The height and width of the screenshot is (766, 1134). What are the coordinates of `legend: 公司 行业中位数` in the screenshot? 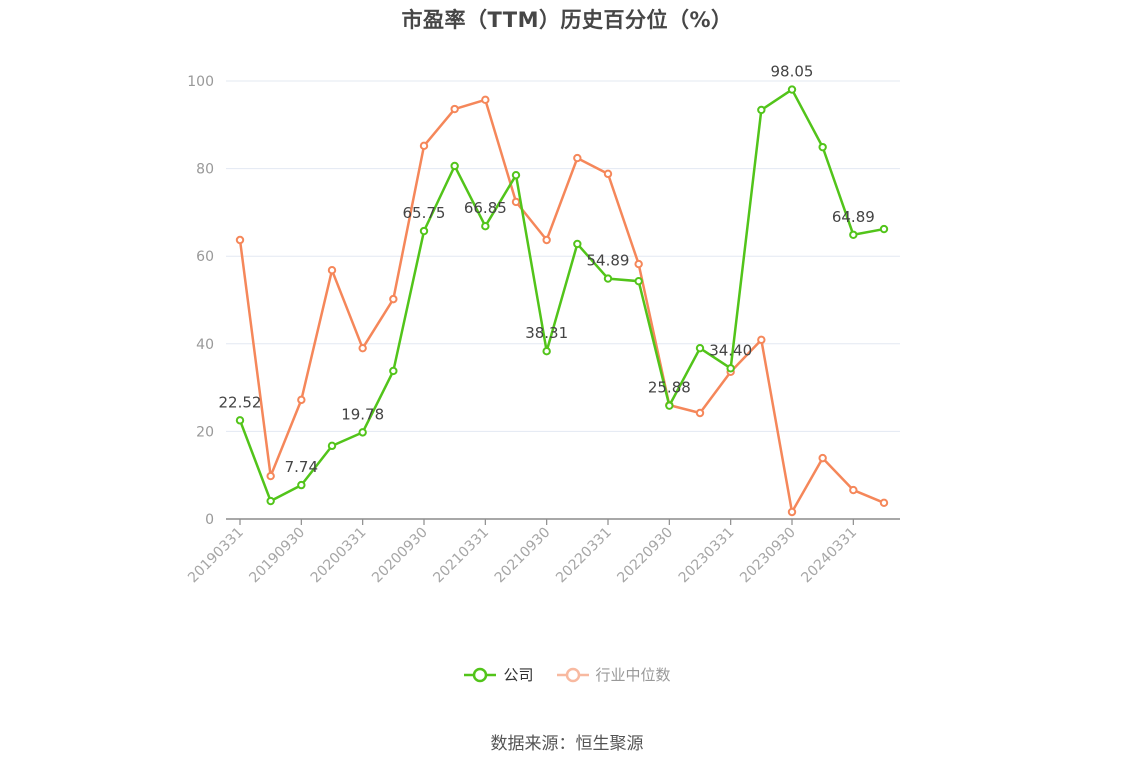 It's located at (567, 674).